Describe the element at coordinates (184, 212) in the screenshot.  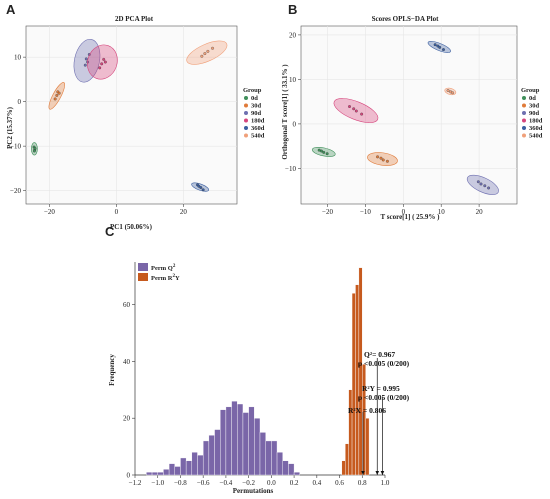
I see `pca-x-tick-label: 20` at that location.